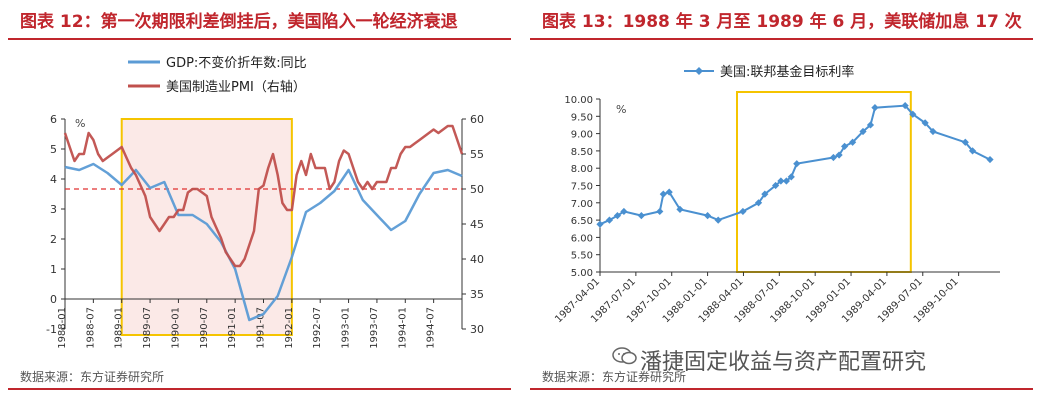 This screenshot has height=407, width=1043. Describe the element at coordinates (53, 269) in the screenshot. I see `y-left-tick-label: 1` at that location.